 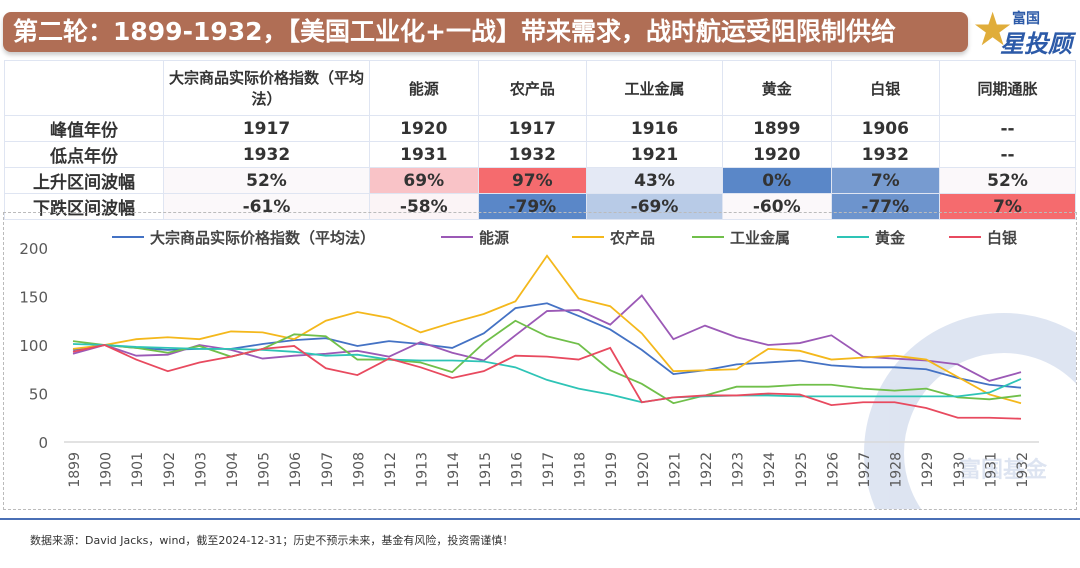 I want to click on x-tick-label: 1919, so click(x=612, y=470).